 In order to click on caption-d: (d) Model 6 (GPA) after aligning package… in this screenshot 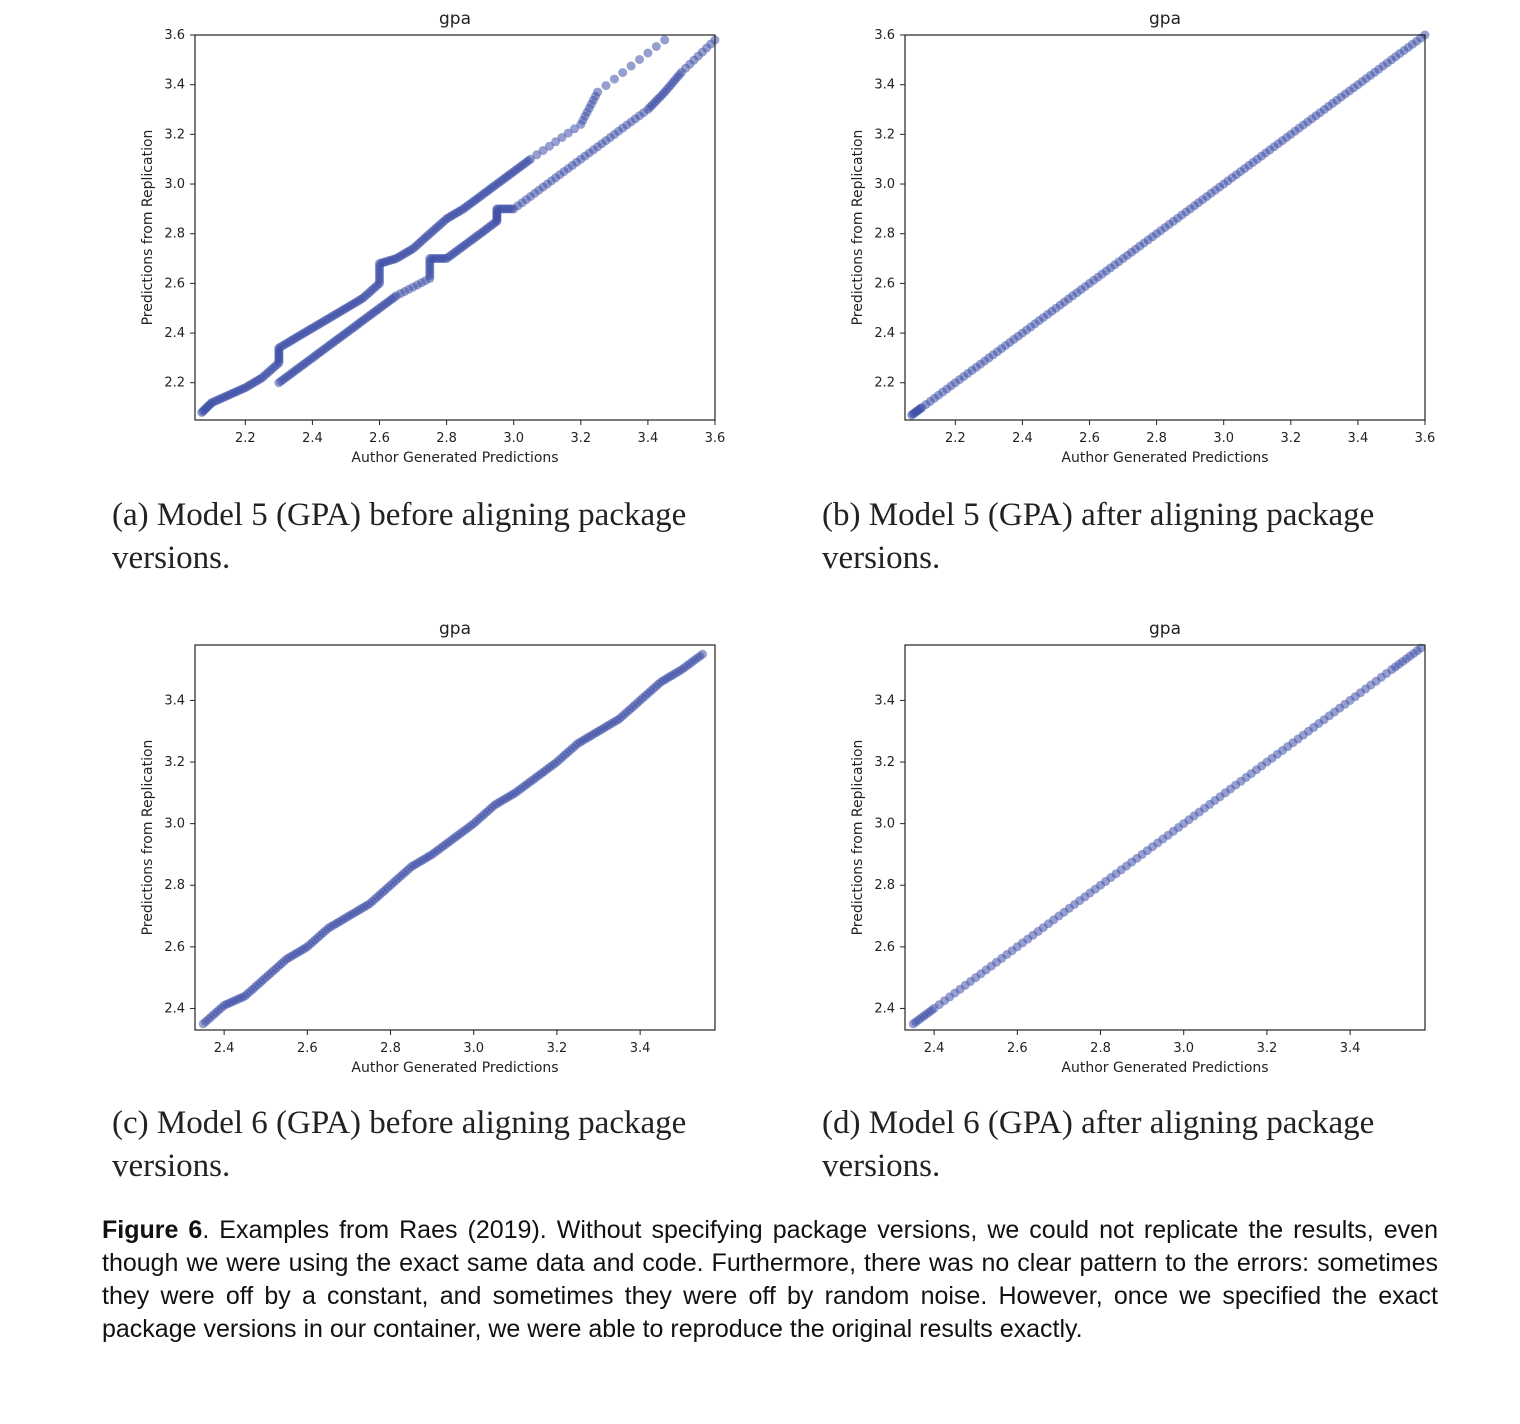, I will do `click(1098, 1144)`.